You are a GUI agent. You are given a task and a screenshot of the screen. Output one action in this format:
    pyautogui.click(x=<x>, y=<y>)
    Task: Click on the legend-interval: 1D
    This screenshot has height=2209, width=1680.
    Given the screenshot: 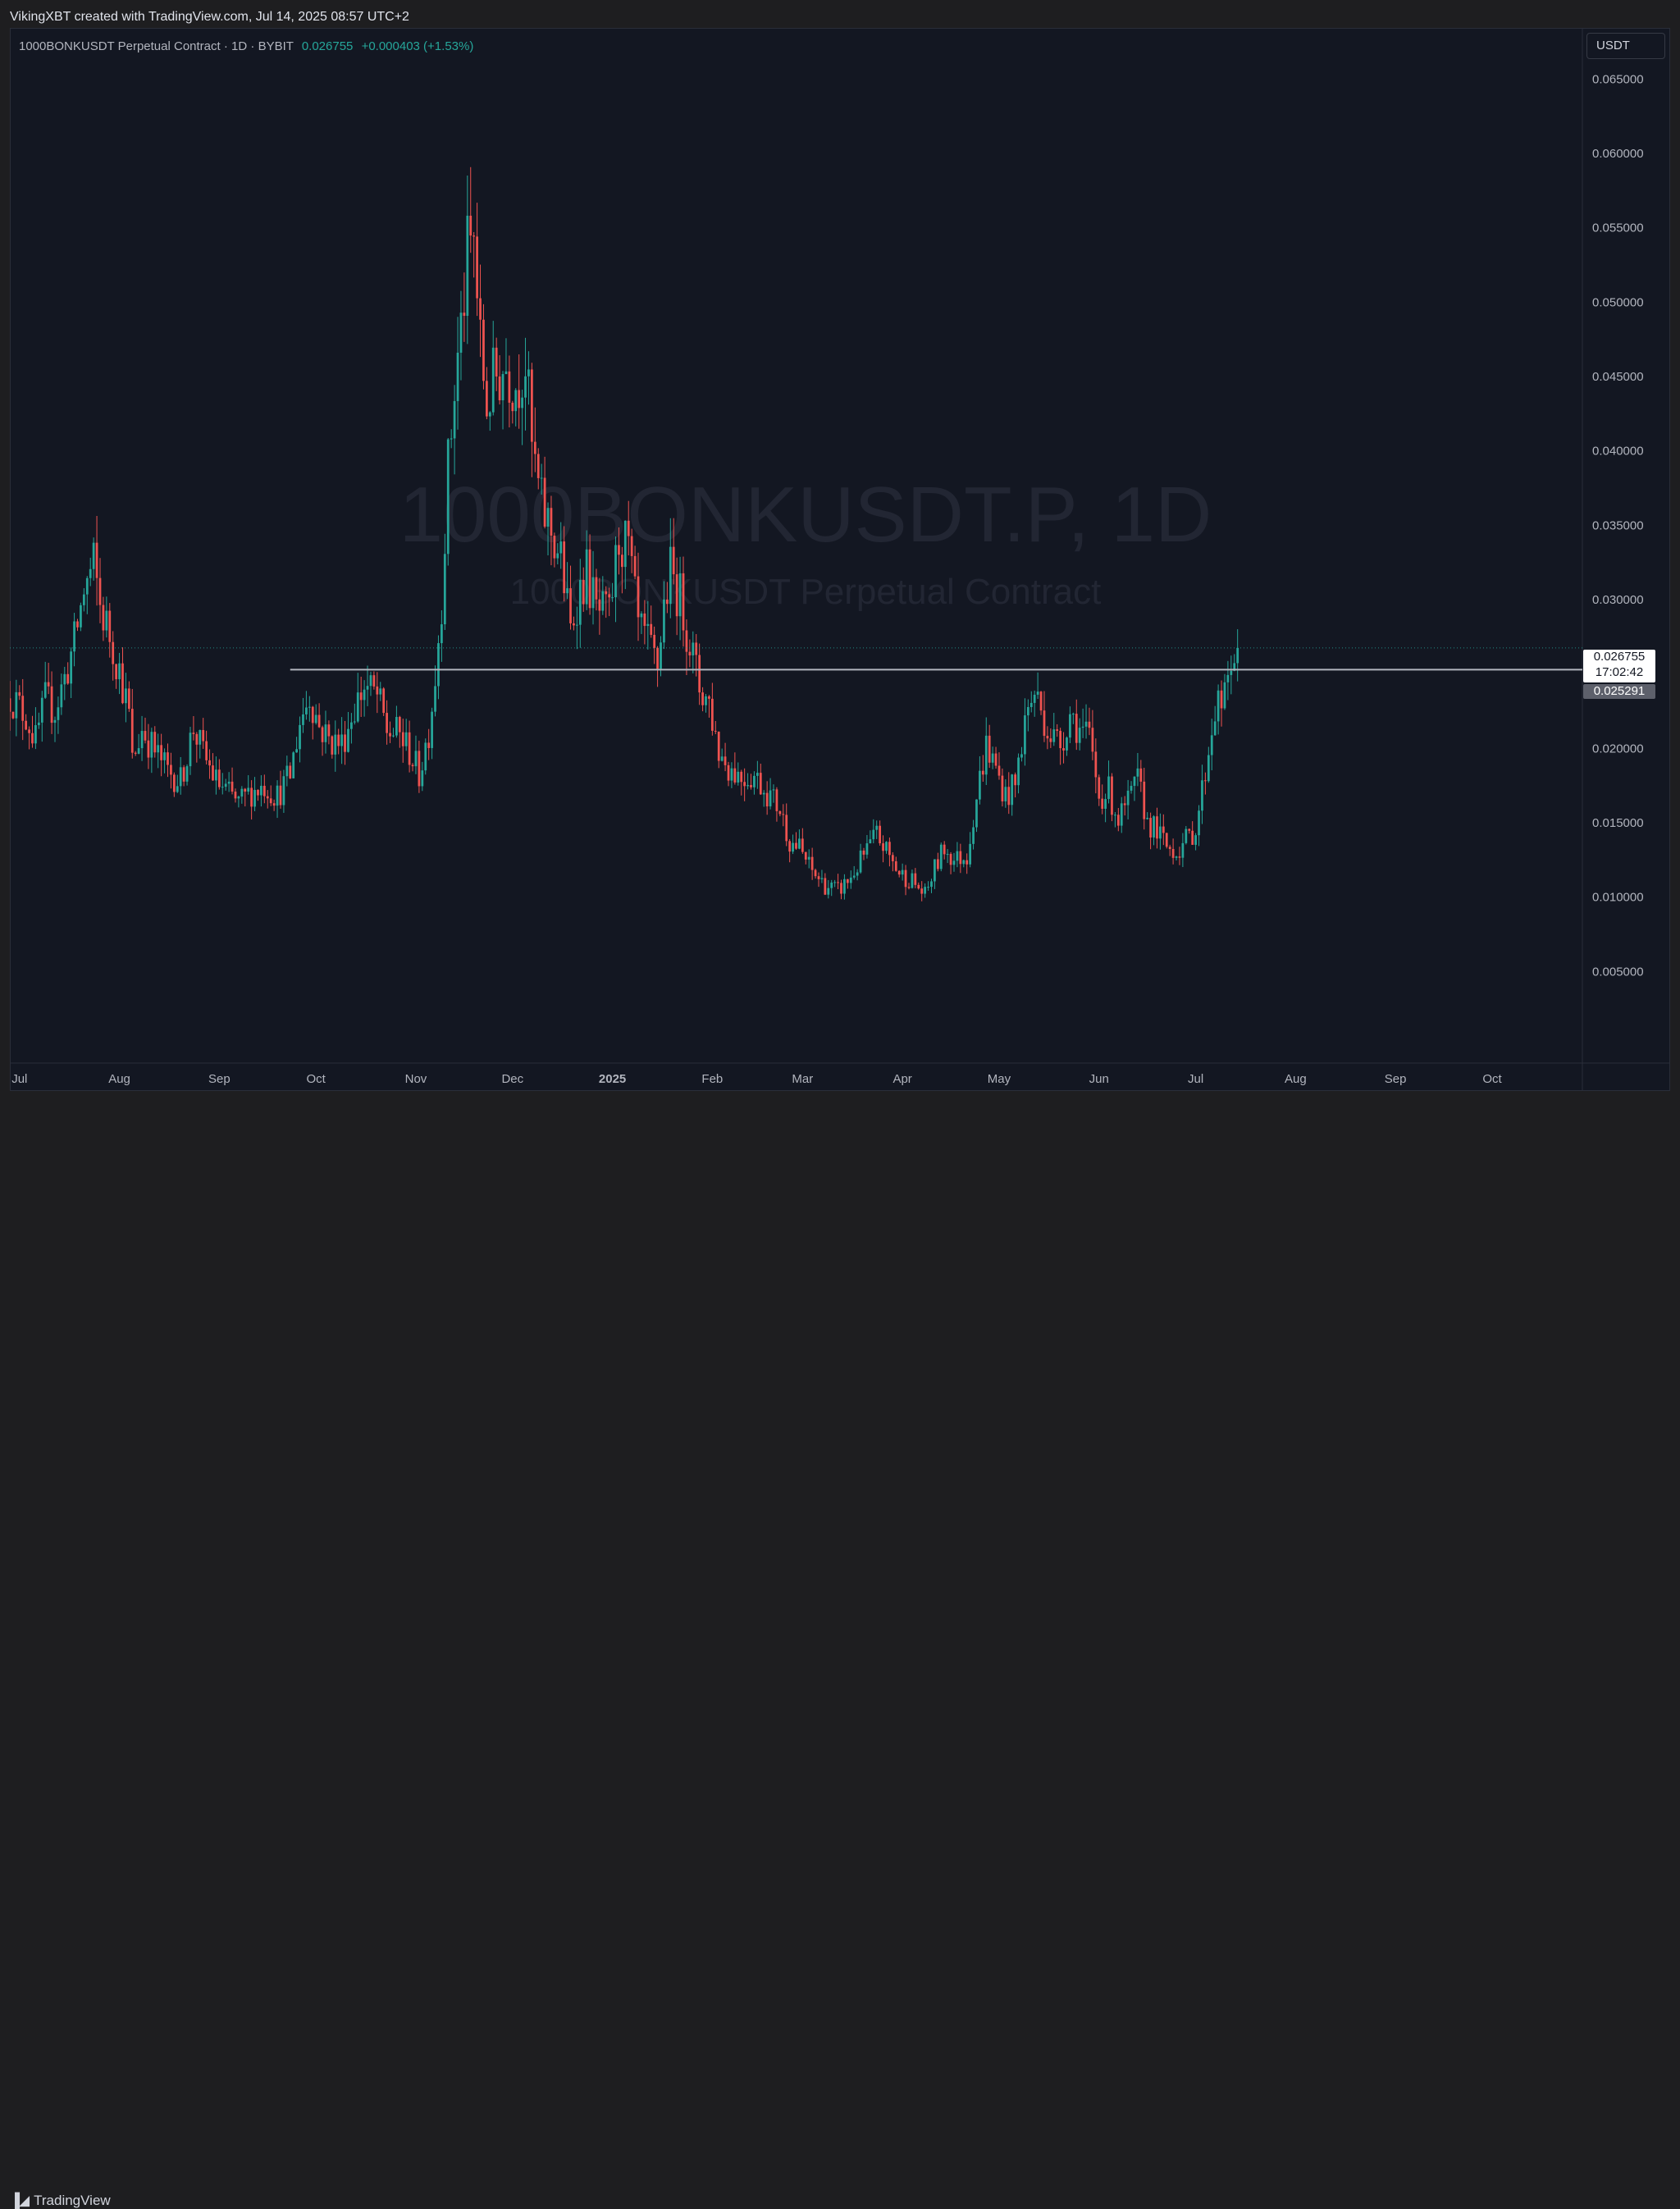 What is the action you would take?
    pyautogui.click(x=240, y=46)
    